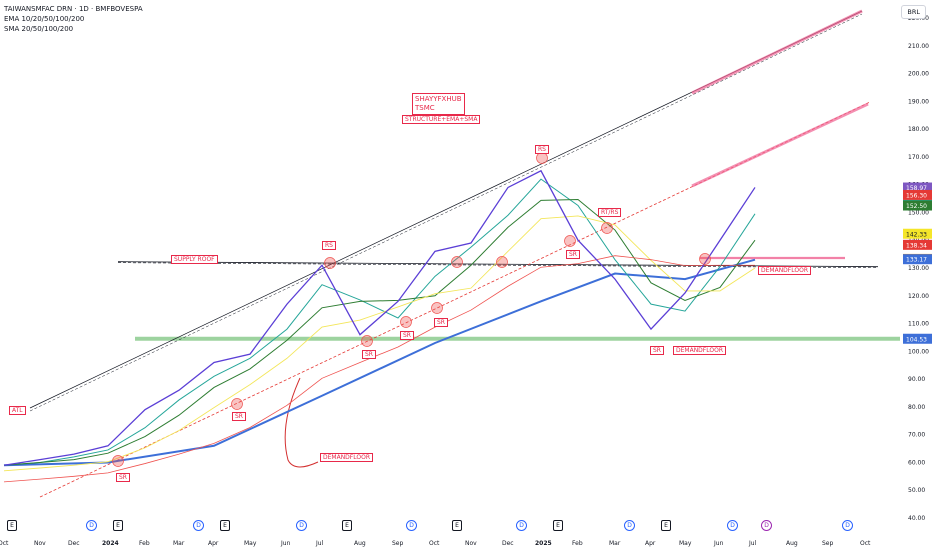  I want to click on x-tick-label: Dec, so click(74, 543).